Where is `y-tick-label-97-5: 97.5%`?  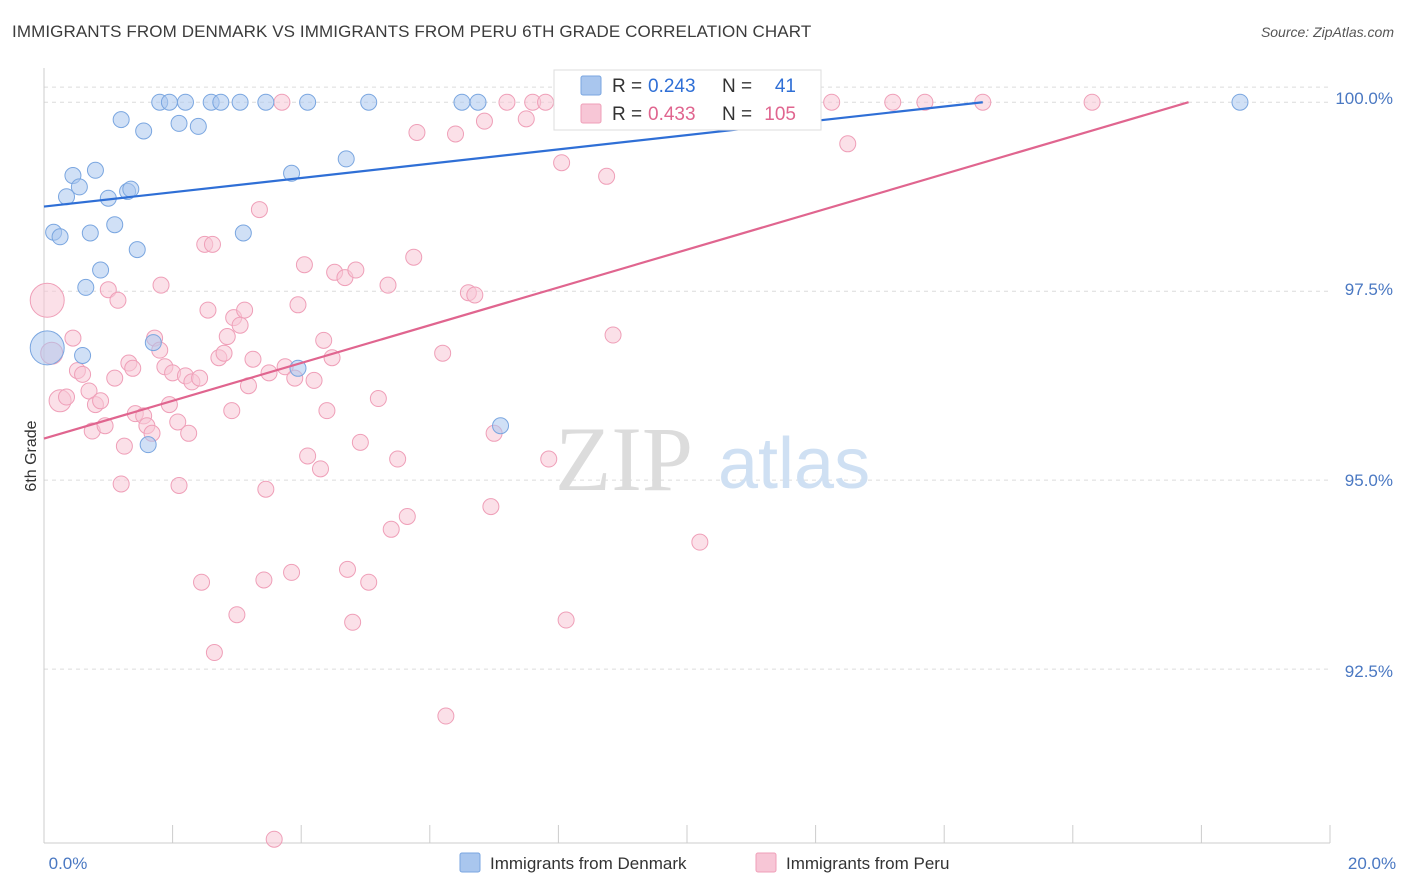
y-tick-label-97-5: 97.5% is located at coordinates (1369, 289).